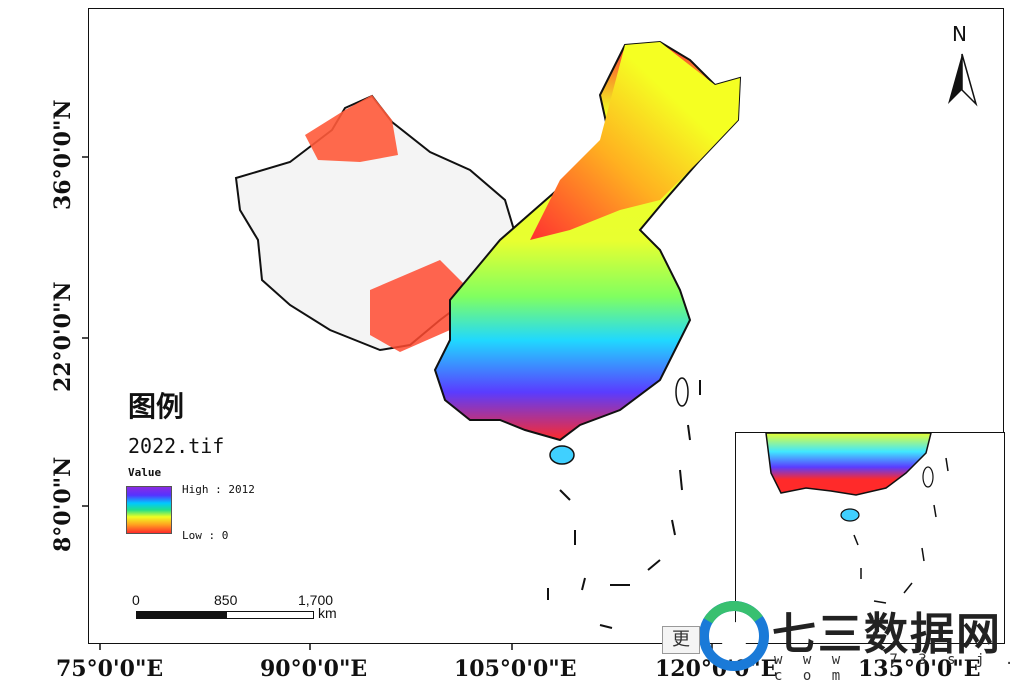 The height and width of the screenshot is (692, 1024). I want to click on scalebar-unit: km, so click(327, 613).